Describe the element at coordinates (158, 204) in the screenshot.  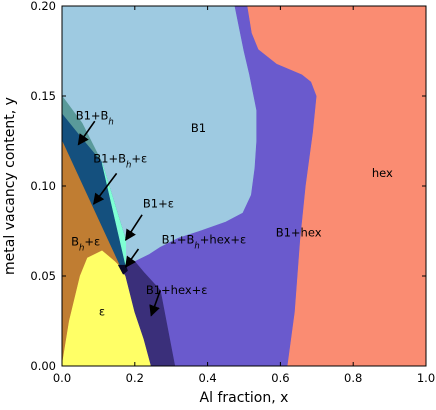
I see `phase-label-6: B1+ε` at that location.